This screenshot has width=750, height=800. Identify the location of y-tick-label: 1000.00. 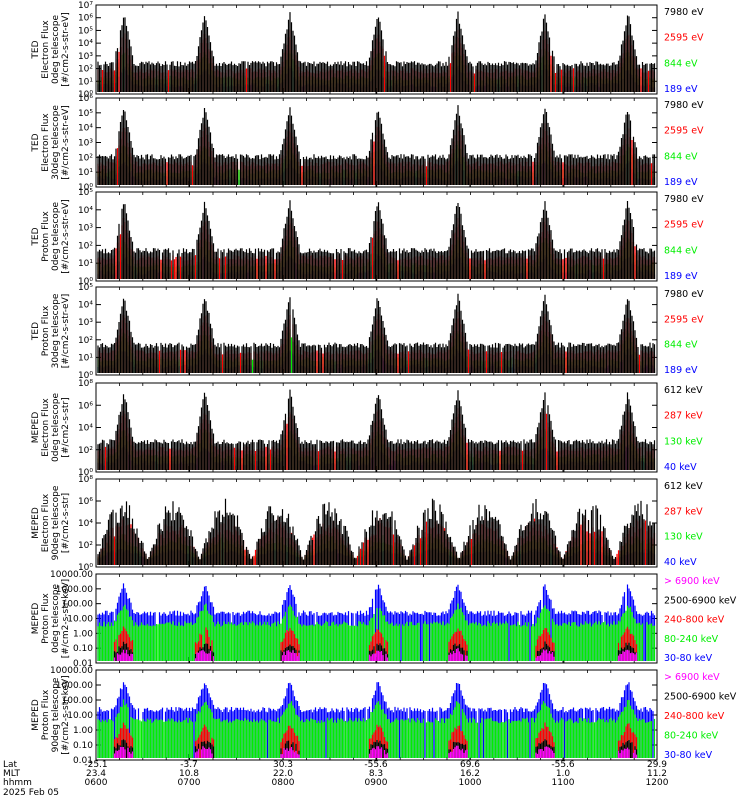
(74, 686).